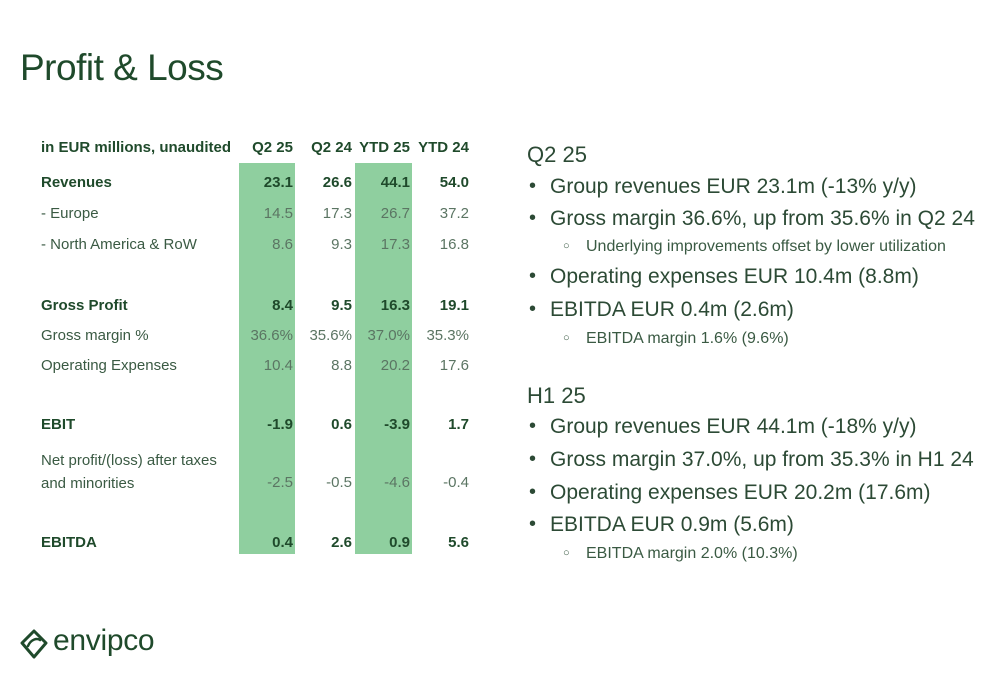 This screenshot has width=1000, height=685. I want to click on table-cell: 37.2, so click(454, 213).